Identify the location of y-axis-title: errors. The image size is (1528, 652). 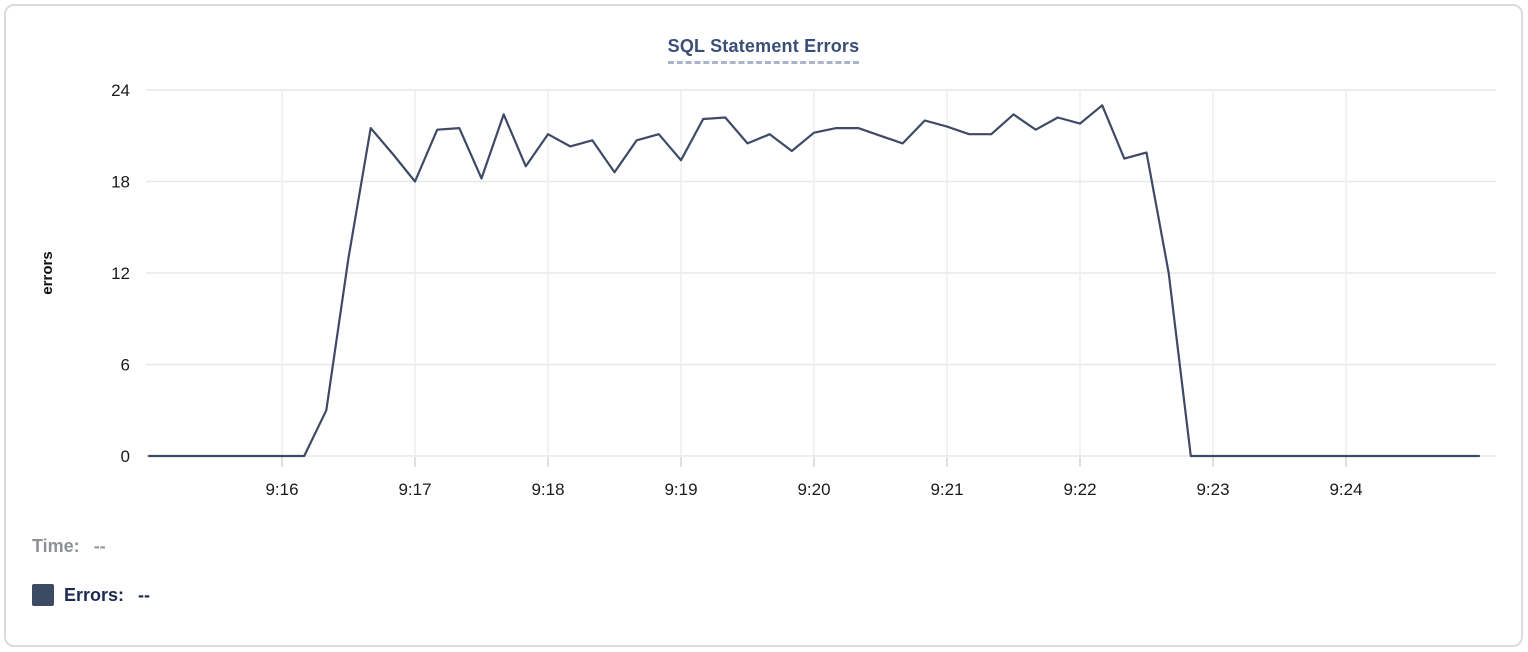
(47, 272).